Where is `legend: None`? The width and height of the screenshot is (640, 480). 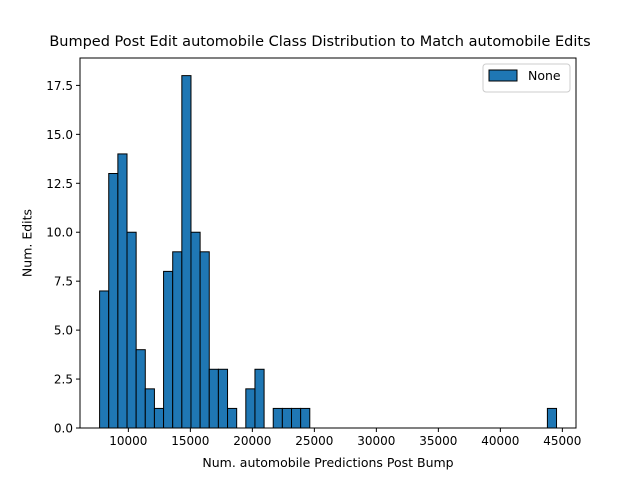 legend: None is located at coordinates (526, 78).